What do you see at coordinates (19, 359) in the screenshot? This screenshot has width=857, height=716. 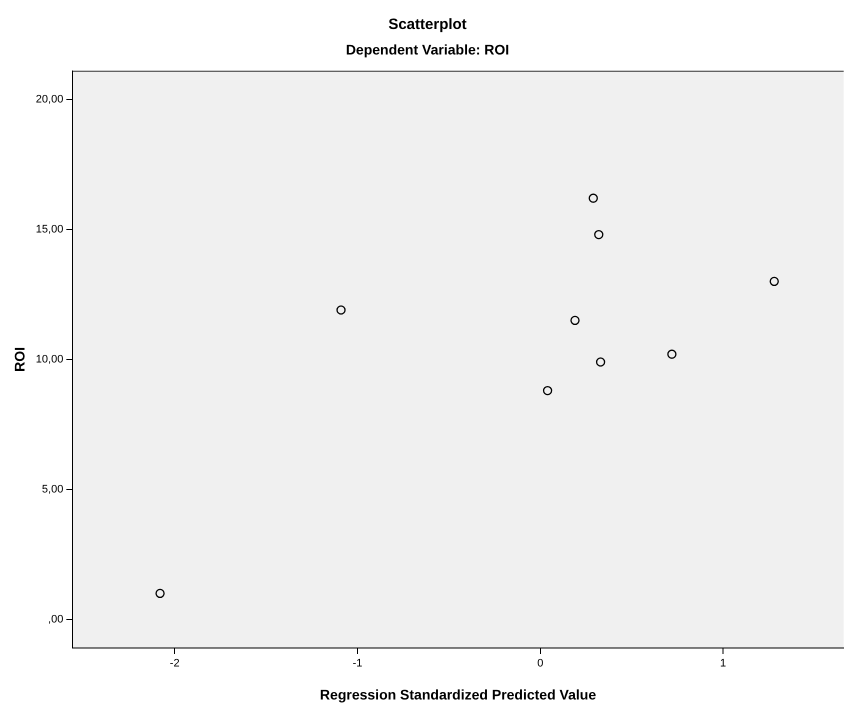 I see `y-axis-title: ROI` at bounding box center [19, 359].